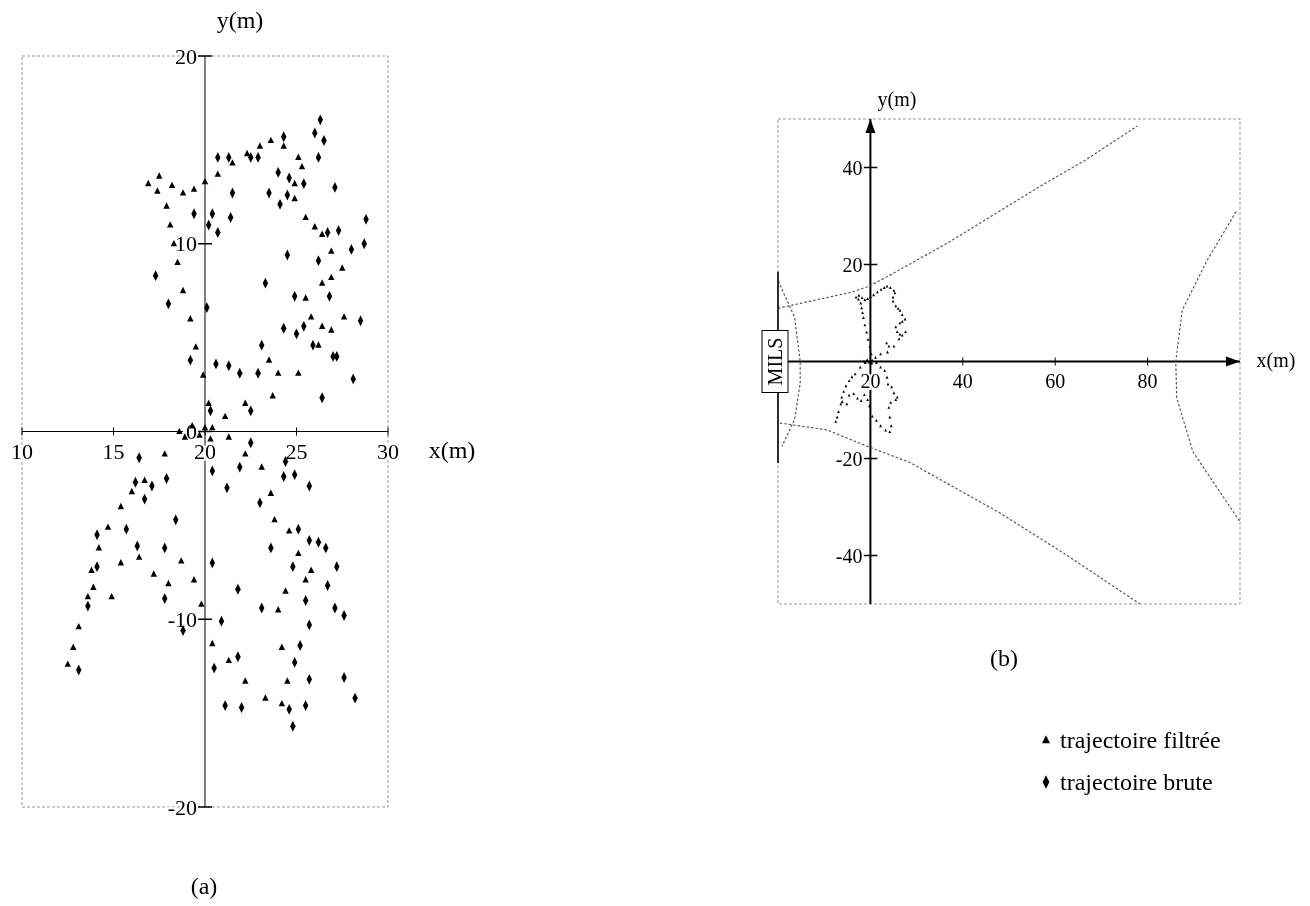 The image size is (1310, 906). I want to click on x-tick-label: 40, so click(962, 380).